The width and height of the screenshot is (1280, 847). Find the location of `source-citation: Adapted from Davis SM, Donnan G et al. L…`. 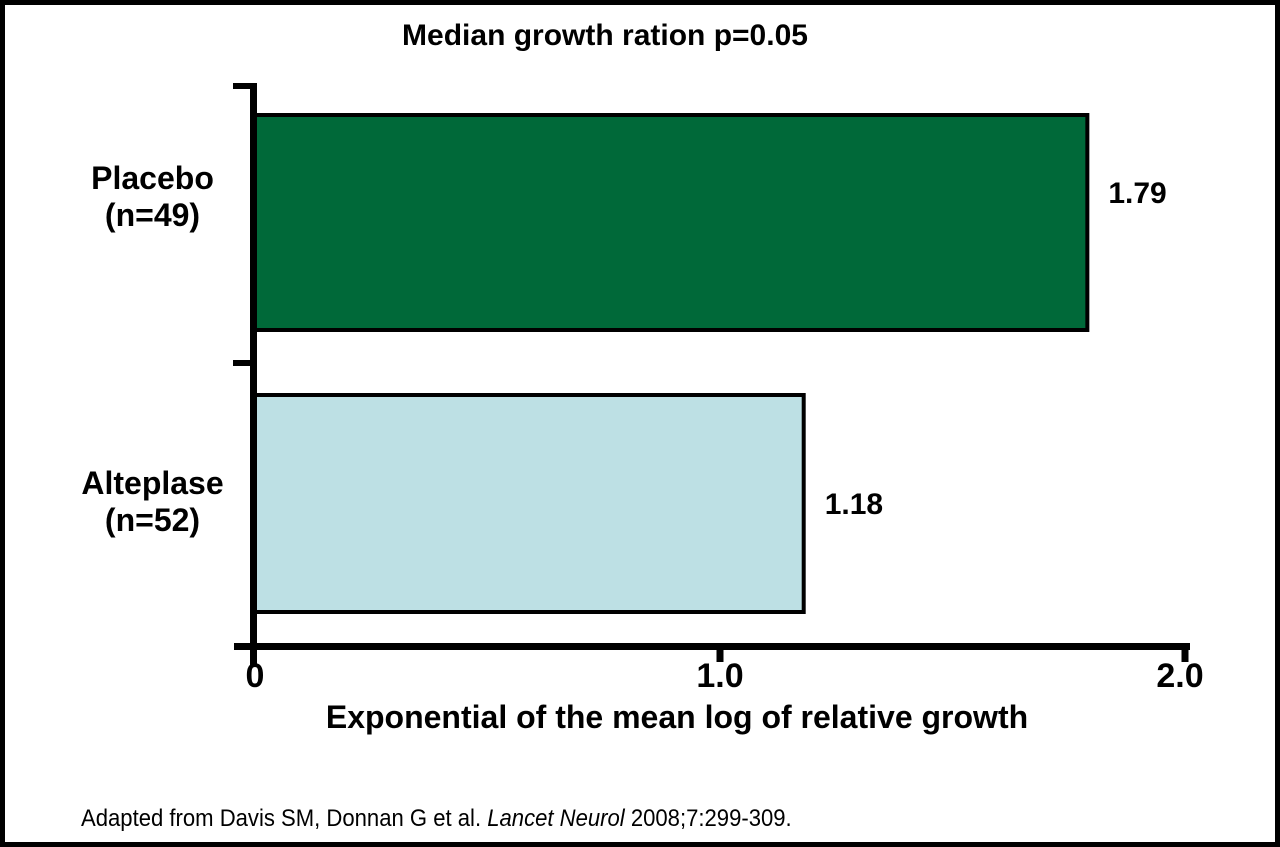

source-citation: Adapted from Davis SM, Donnan G et al. L… is located at coordinates (436, 819).